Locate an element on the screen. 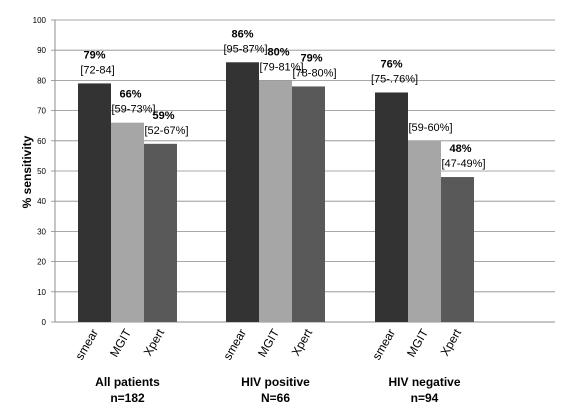 This screenshot has width=582, height=408. y-tick-label: 30 is located at coordinates (41, 231).